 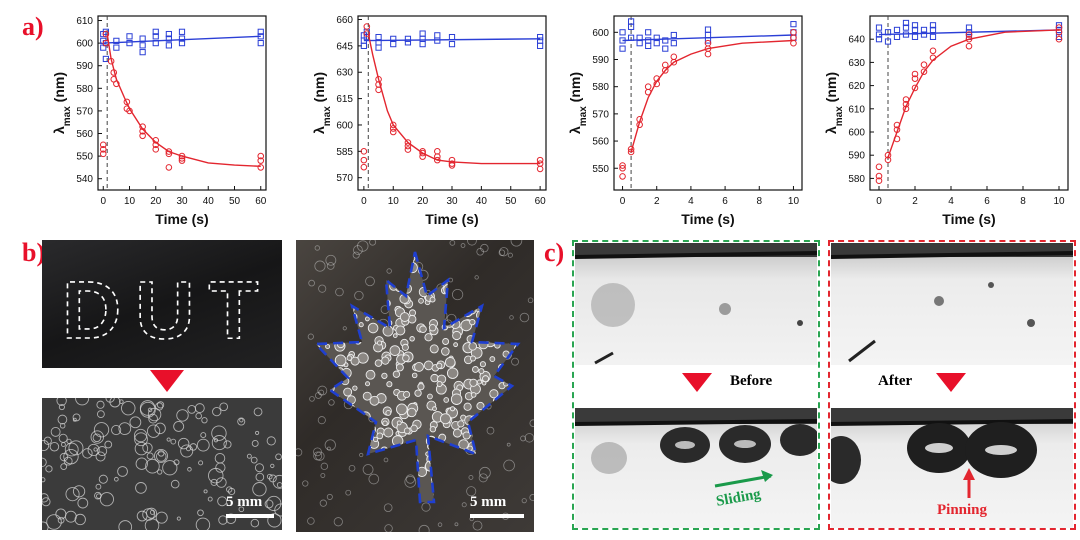 I want to click on pinning-after-photo, so click(x=952, y=468).